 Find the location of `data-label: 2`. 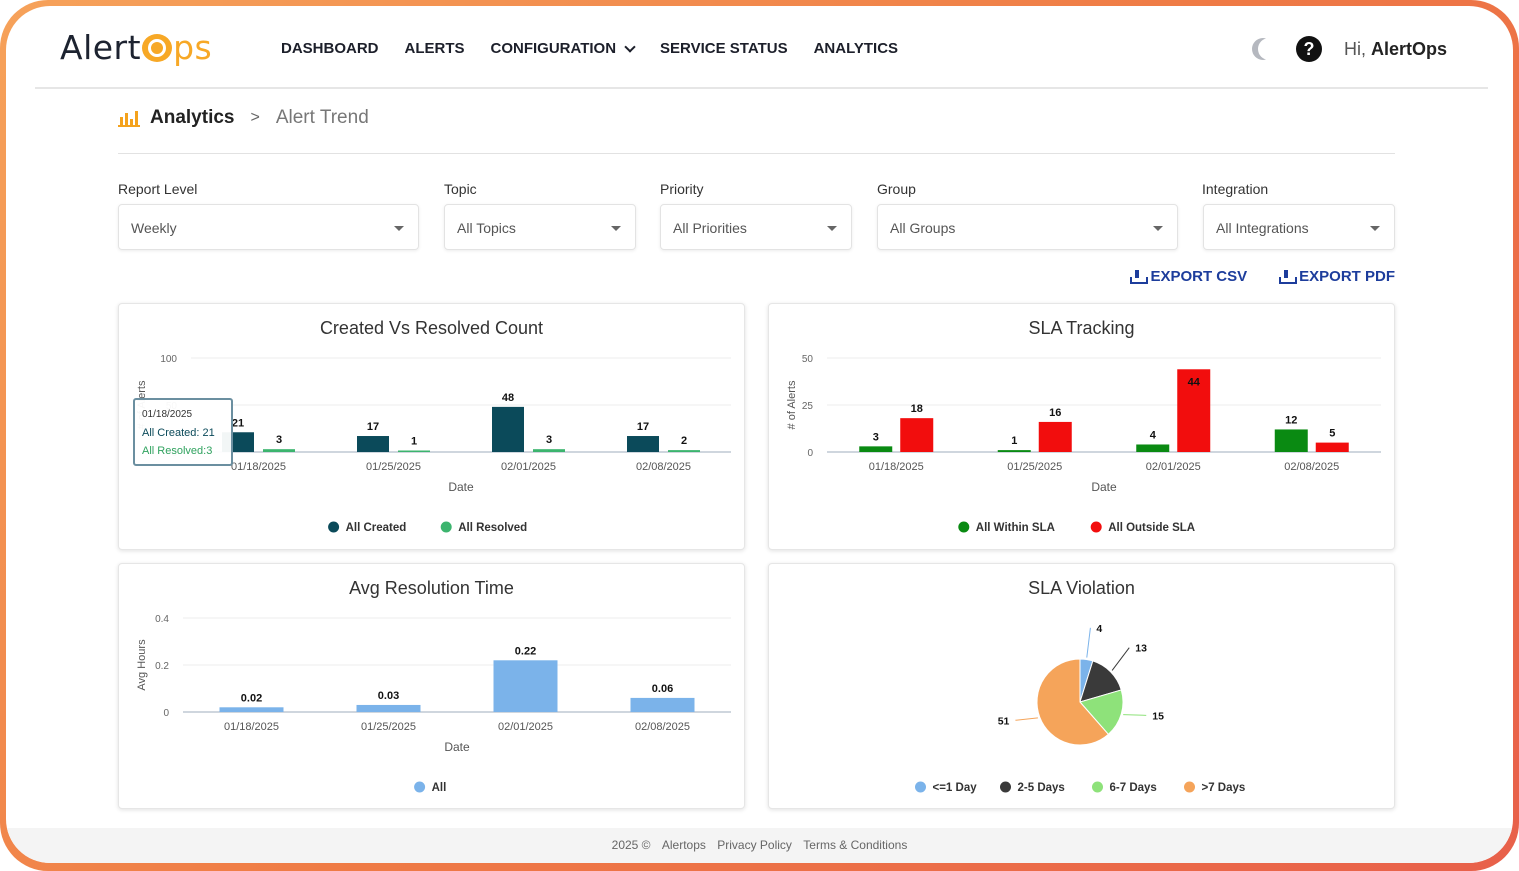

data-label: 2 is located at coordinates (684, 441).